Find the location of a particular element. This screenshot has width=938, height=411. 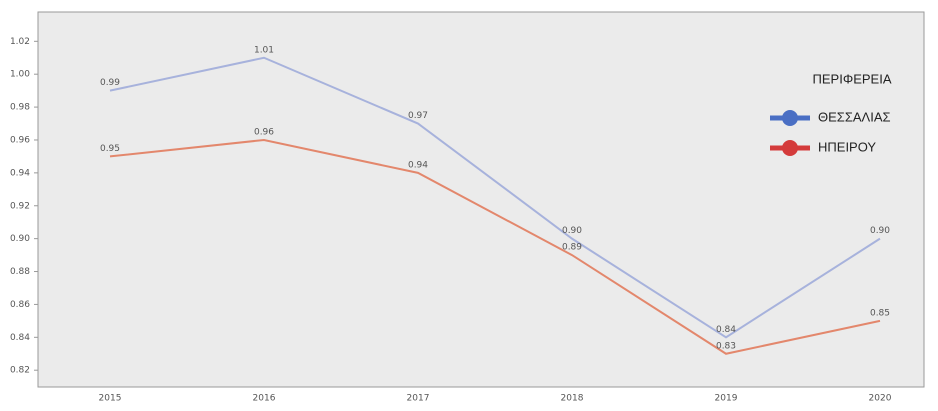

legend-label: ΘΕΣΣΑΛΙΑΣ is located at coordinates (854, 116).